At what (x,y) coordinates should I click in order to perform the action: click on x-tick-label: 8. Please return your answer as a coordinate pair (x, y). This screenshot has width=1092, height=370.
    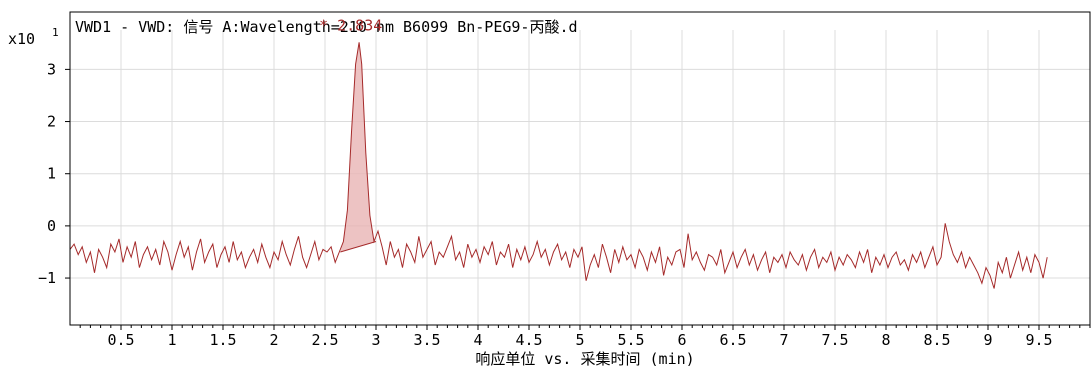
    Looking at the image, I should click on (885, 340).